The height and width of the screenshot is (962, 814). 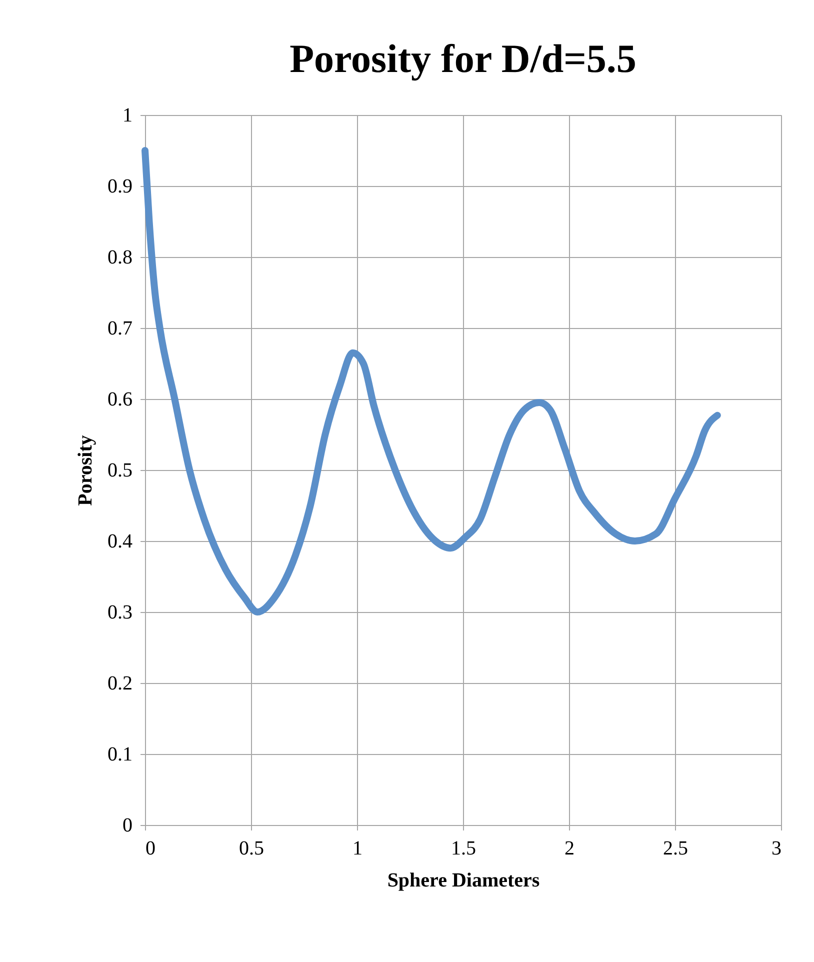 What do you see at coordinates (127, 825) in the screenshot?
I see `y-tick-label: 0` at bounding box center [127, 825].